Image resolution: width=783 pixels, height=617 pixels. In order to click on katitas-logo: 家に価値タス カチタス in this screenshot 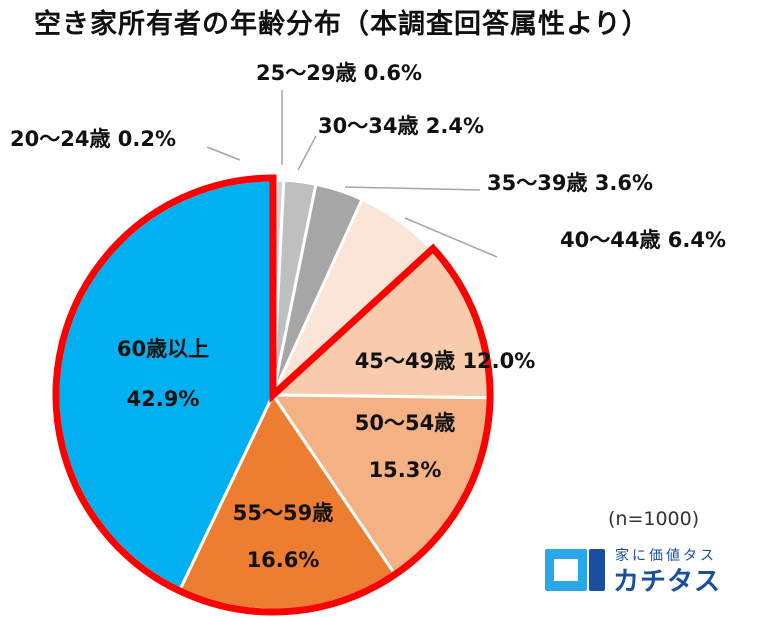, I will do `click(655, 570)`.